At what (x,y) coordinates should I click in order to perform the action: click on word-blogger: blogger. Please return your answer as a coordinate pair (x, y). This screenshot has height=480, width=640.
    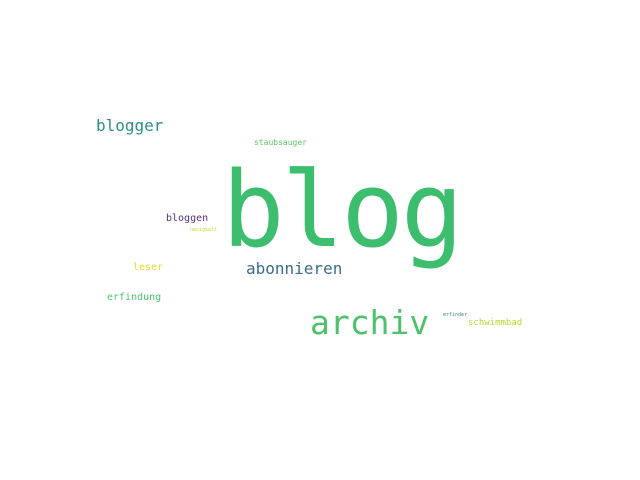
    Looking at the image, I should click on (130, 125).